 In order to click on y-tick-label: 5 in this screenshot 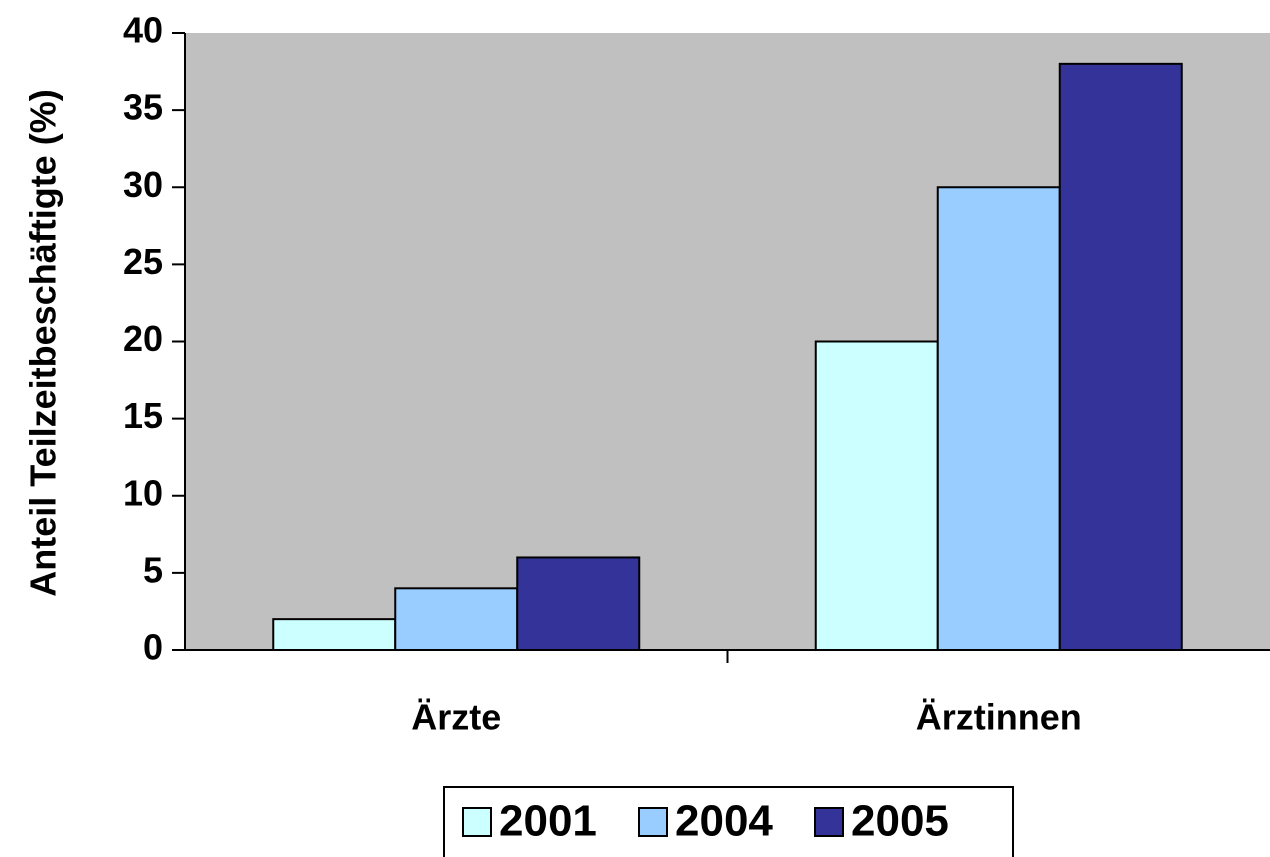, I will do `click(153, 569)`.